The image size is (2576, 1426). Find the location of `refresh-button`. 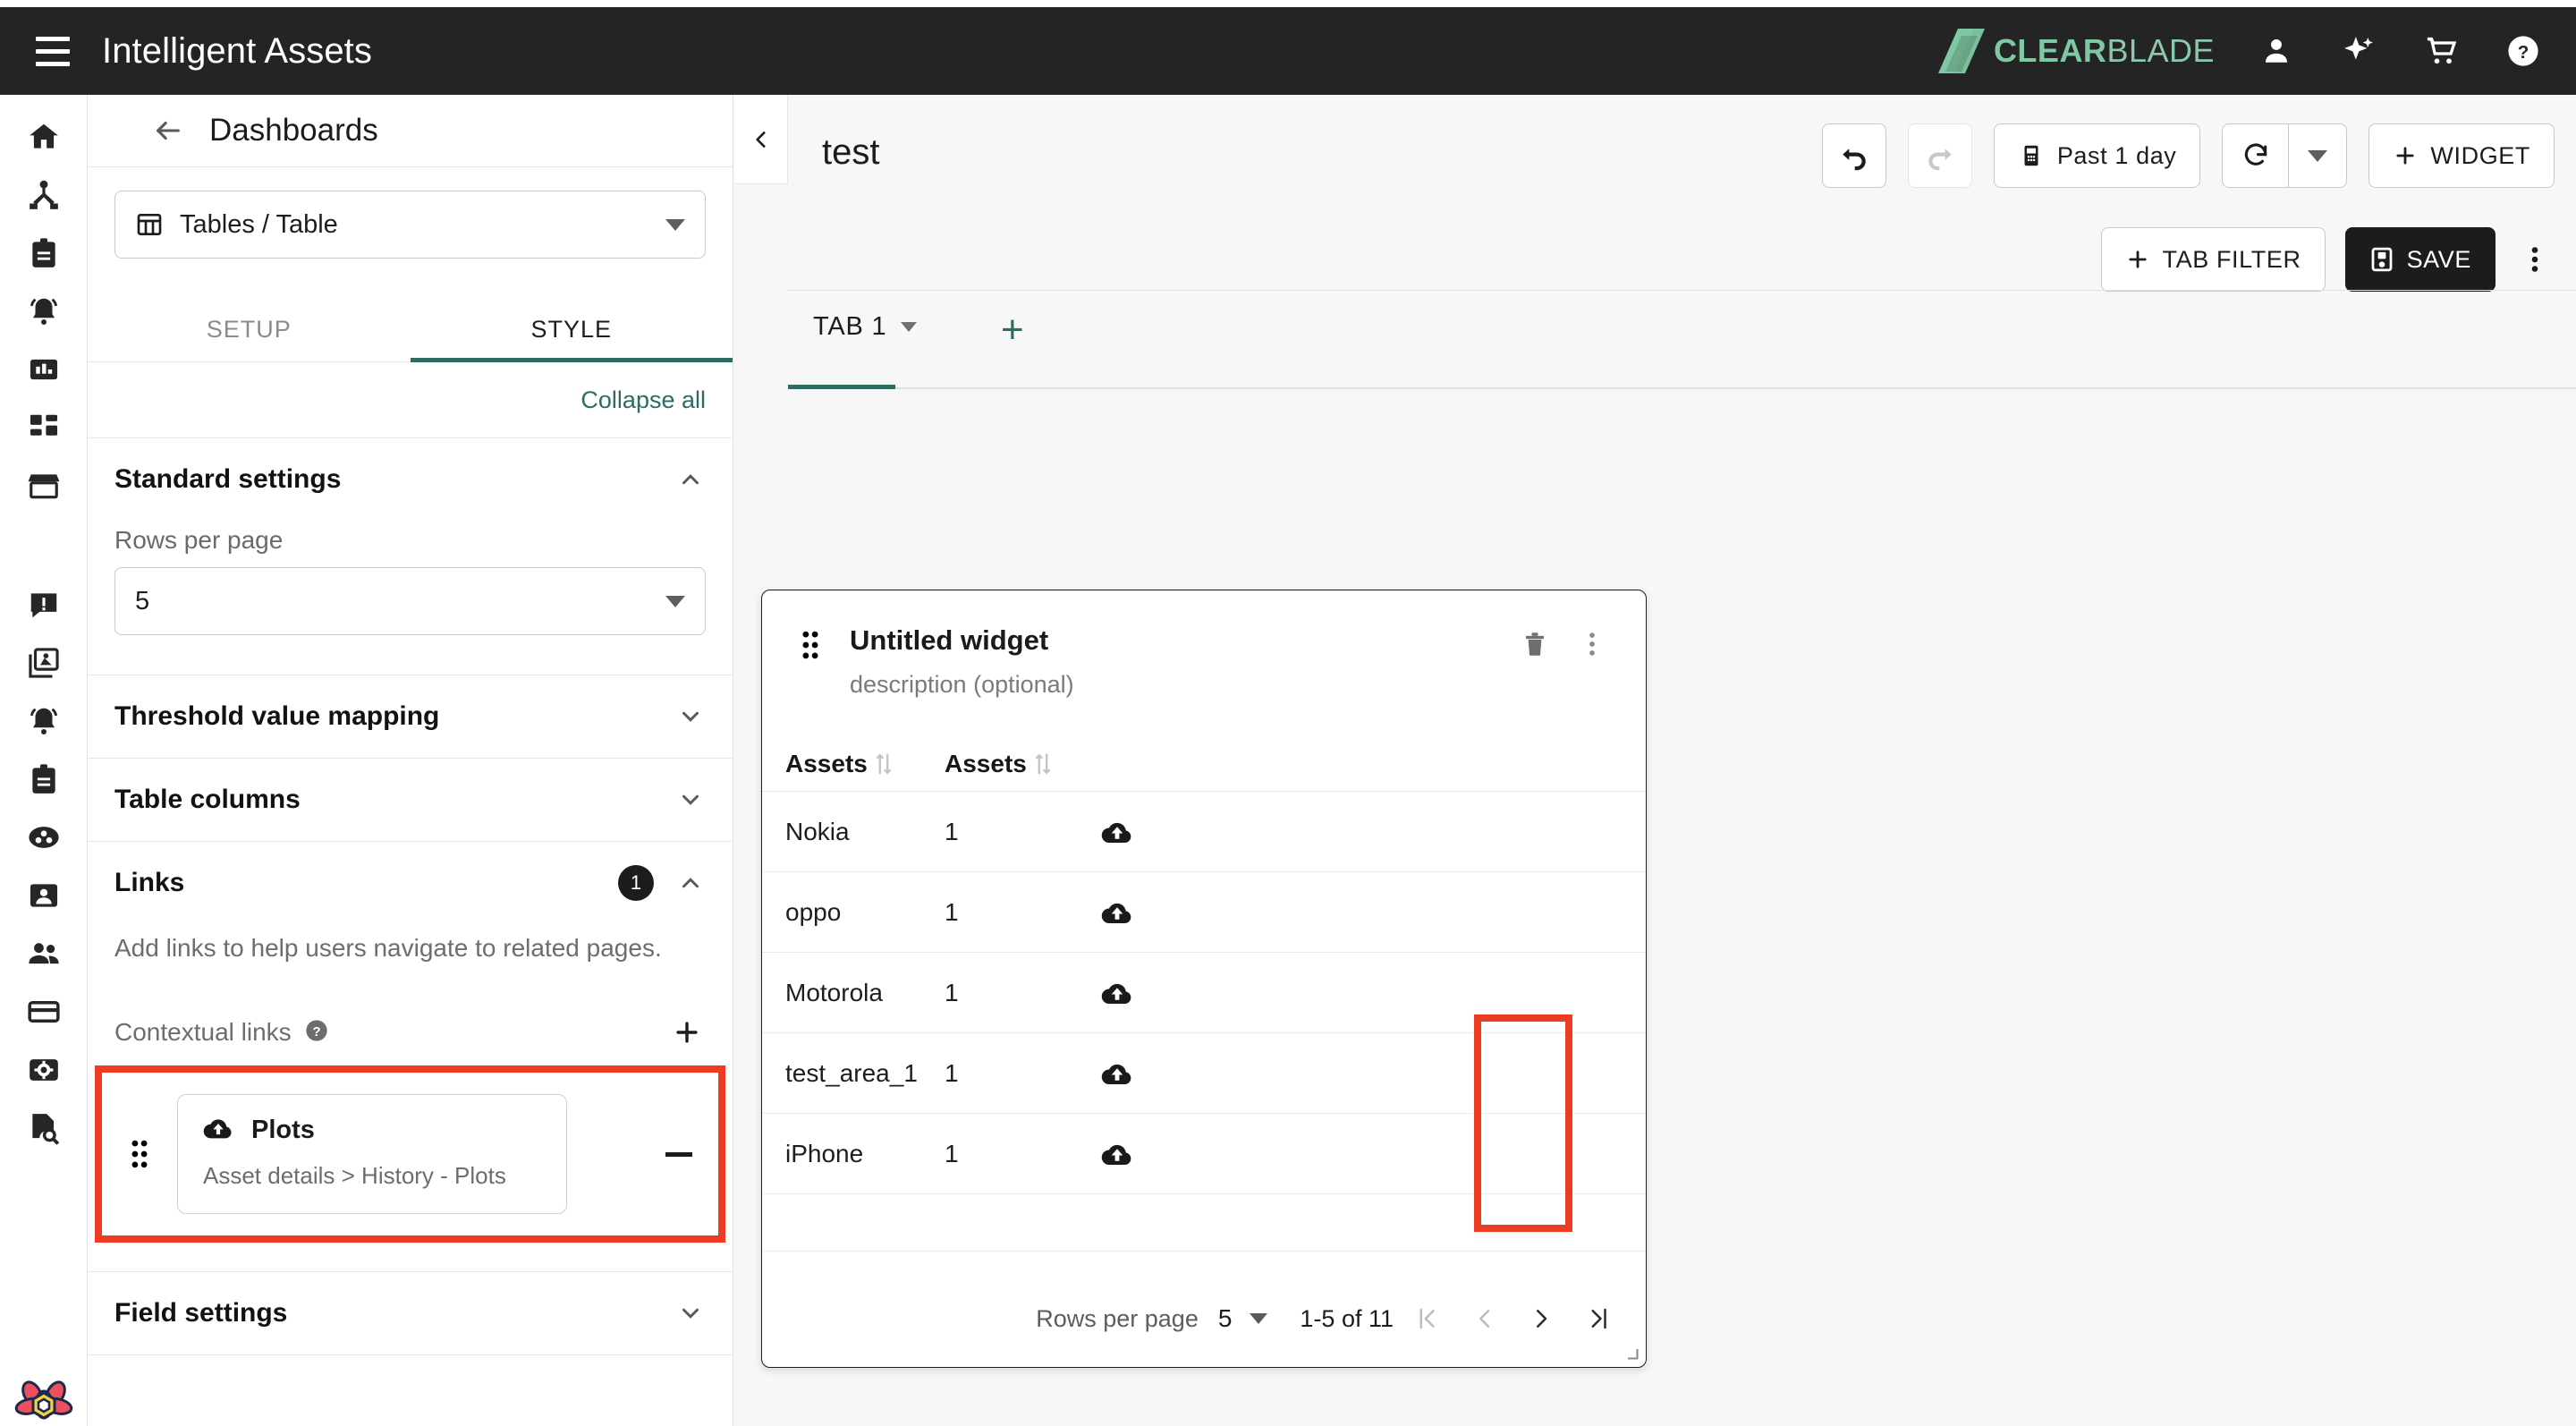

refresh-button is located at coordinates (2255, 156).